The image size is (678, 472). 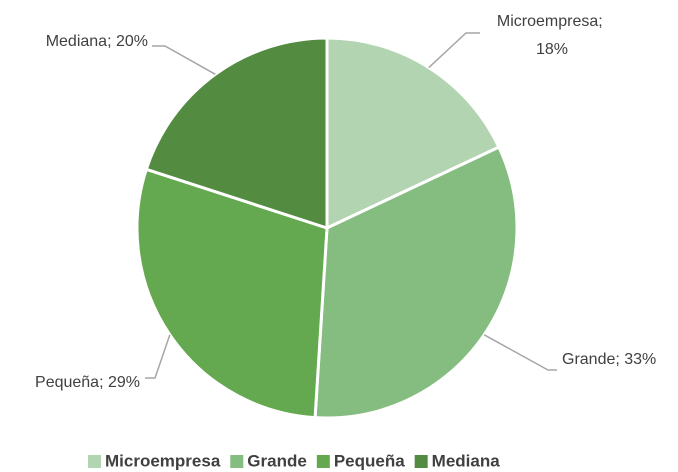 I want to click on data-label: Pequeña; 29%, so click(x=87, y=382).